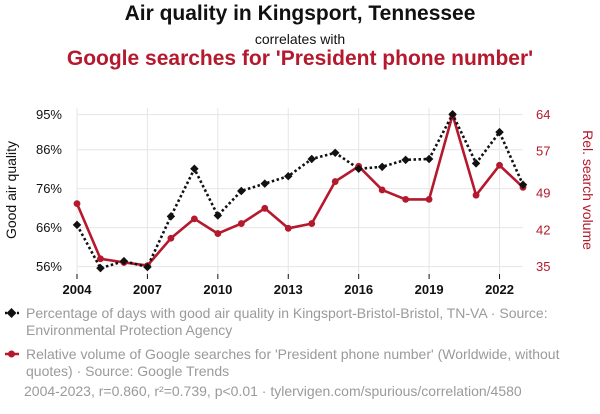 This screenshot has width=600, height=414. I want to click on y-right-tick-label: 42, so click(543, 229).